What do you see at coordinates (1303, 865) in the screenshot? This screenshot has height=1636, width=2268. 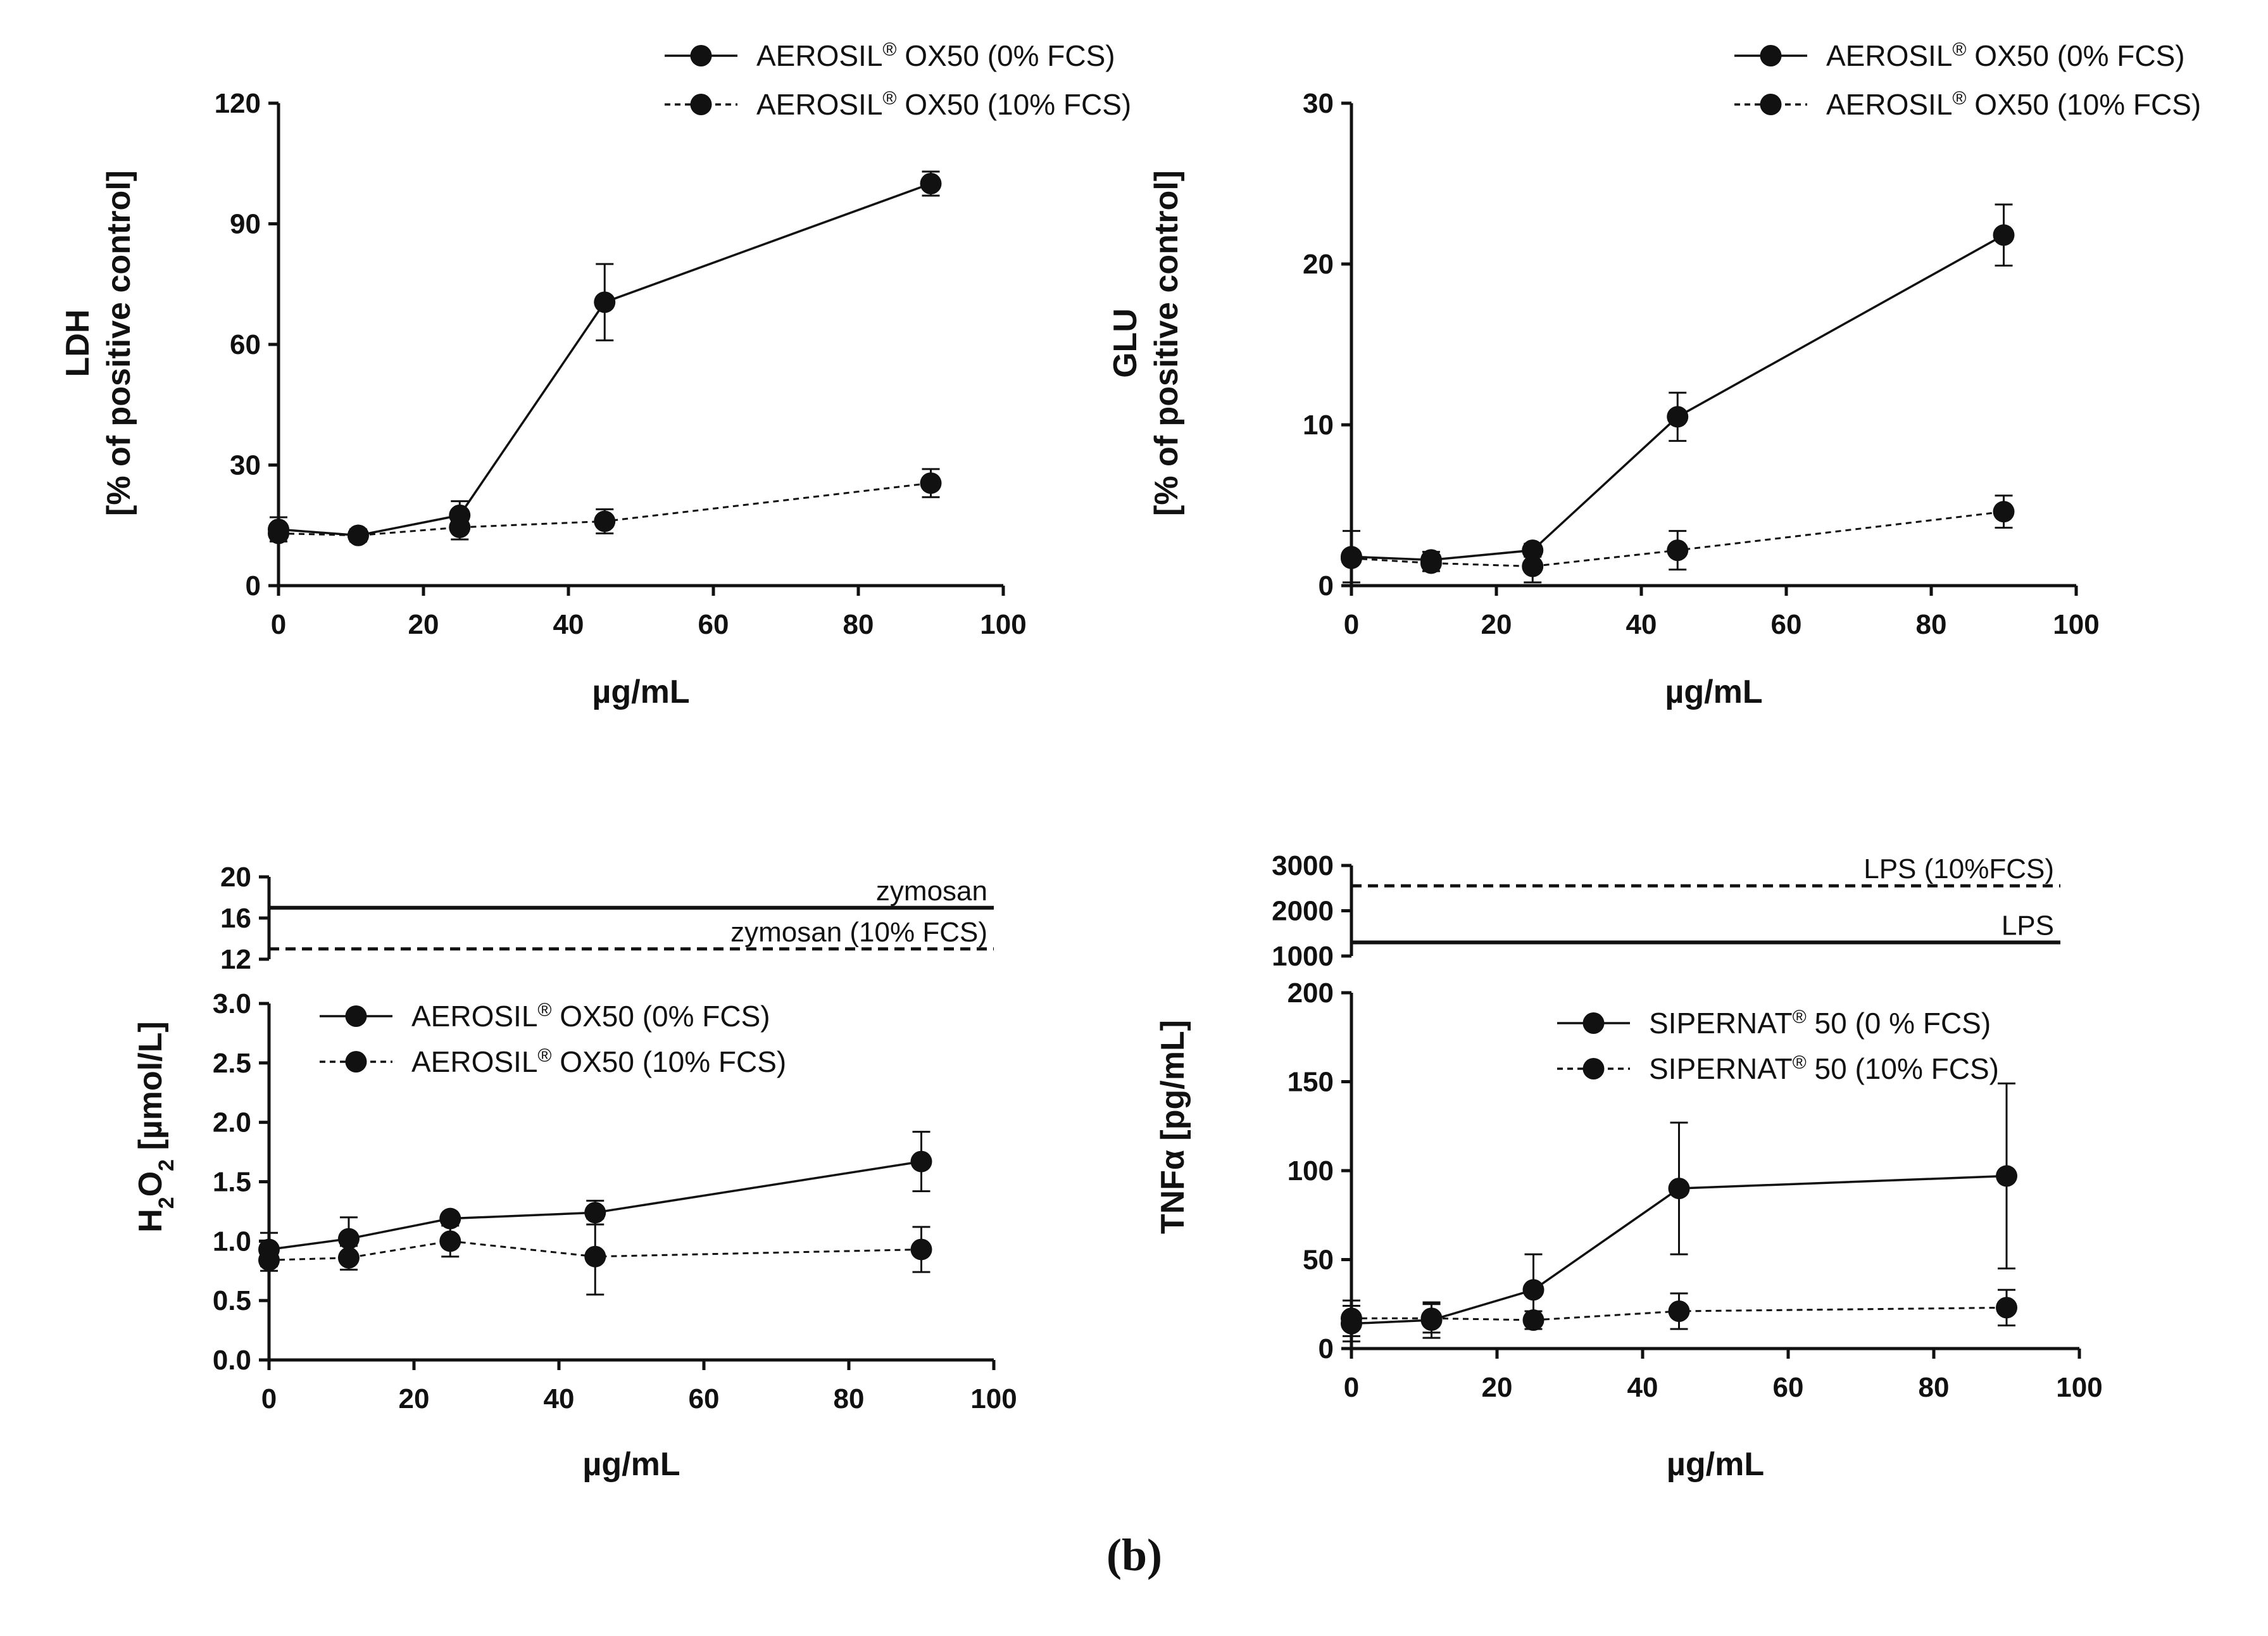 I see `upper-y-tick-label: 3000` at bounding box center [1303, 865].